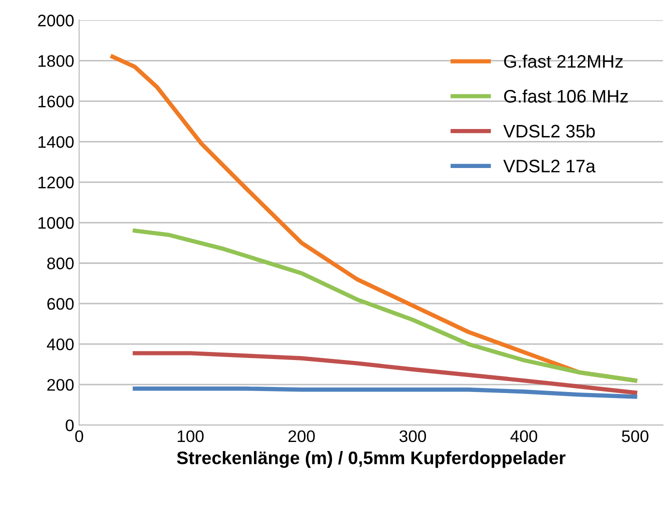  Describe the element at coordinates (191, 436) in the screenshot. I see `x-tick-label: 100` at that location.